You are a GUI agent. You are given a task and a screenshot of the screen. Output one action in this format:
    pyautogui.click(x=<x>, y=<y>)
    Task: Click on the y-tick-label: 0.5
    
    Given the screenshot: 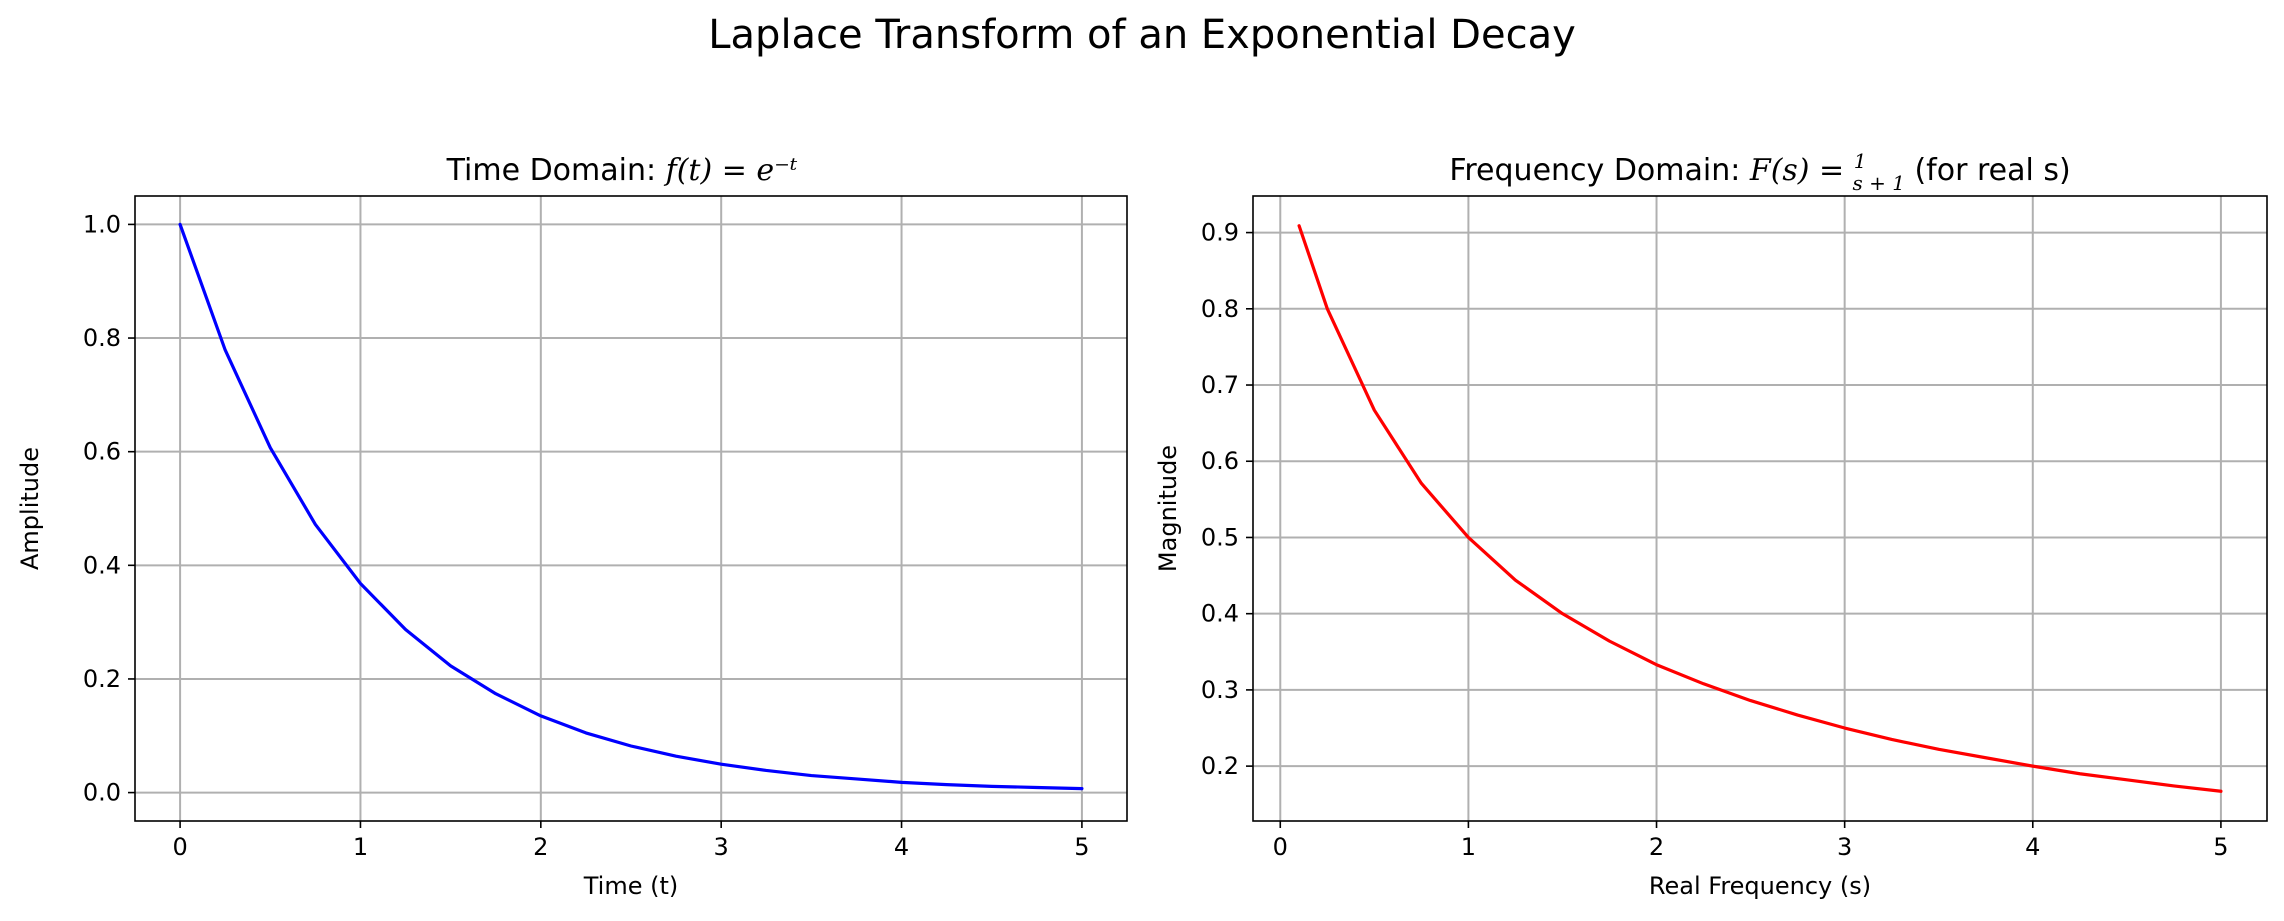 What is the action you would take?
    pyautogui.click(x=1220, y=537)
    